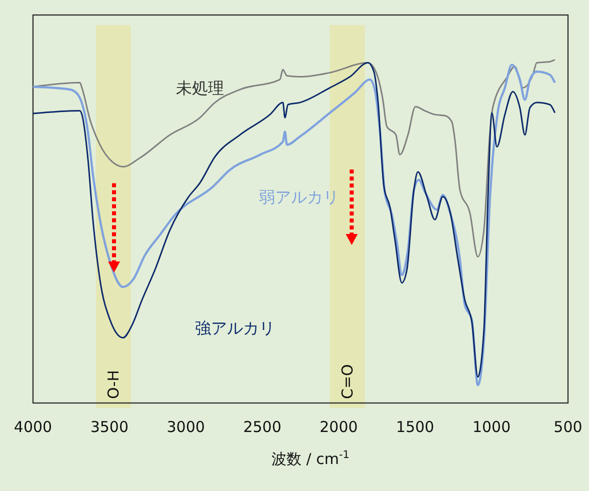  What do you see at coordinates (185, 427) in the screenshot?
I see `x-tick-label: 3000` at bounding box center [185, 427].